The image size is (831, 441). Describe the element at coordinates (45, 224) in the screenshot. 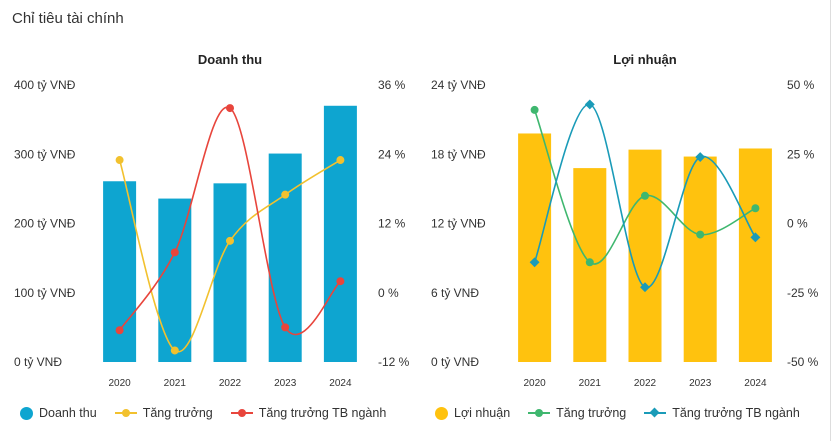

I see `y-left-tick-label: 200 tỷ VNĐ` at that location.